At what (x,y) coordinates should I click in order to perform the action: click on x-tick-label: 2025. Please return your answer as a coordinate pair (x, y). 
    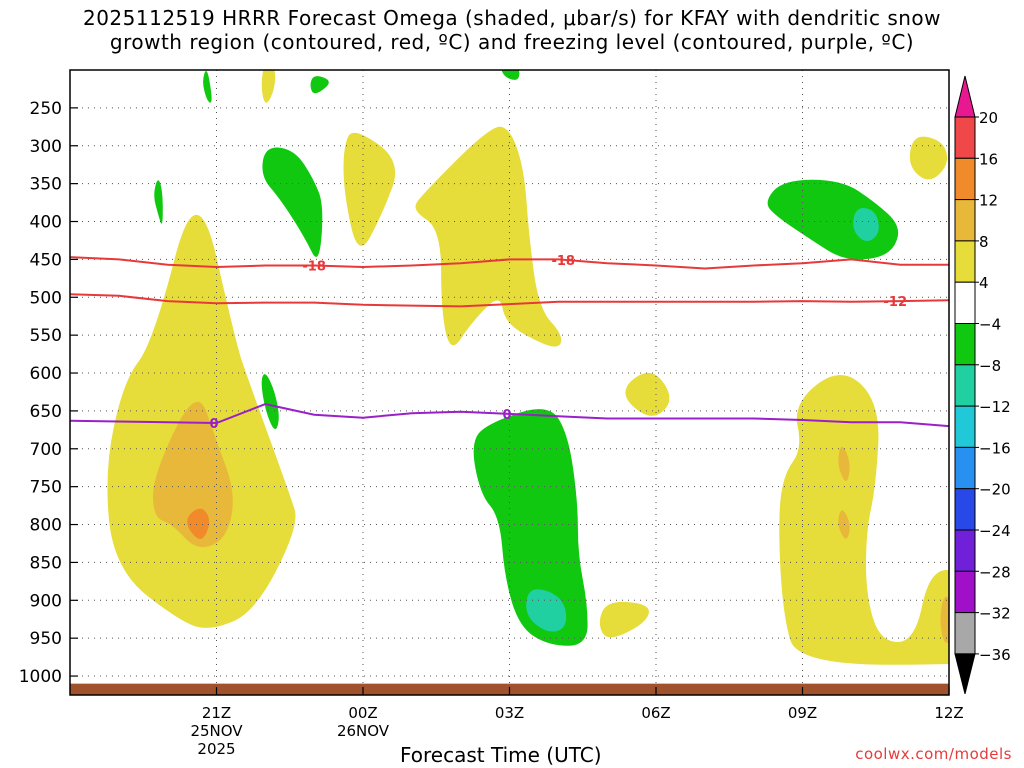
    Looking at the image, I should click on (216, 749).